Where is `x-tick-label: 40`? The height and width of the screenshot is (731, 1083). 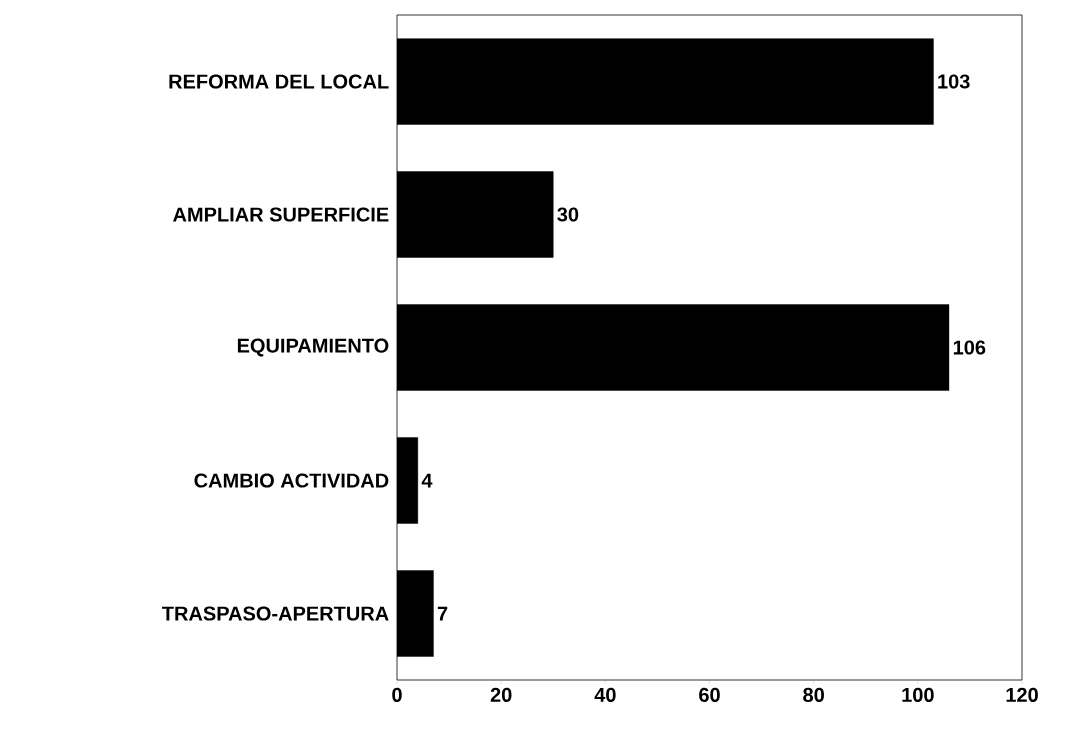
x-tick-label: 40 is located at coordinates (605, 694).